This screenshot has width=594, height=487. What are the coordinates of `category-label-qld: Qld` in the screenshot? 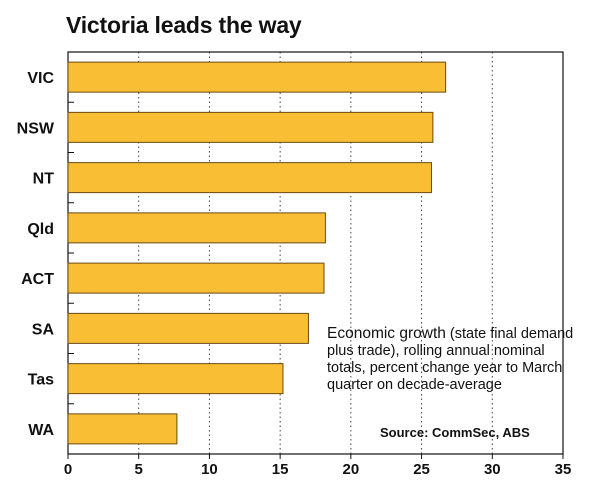 It's located at (40, 229).